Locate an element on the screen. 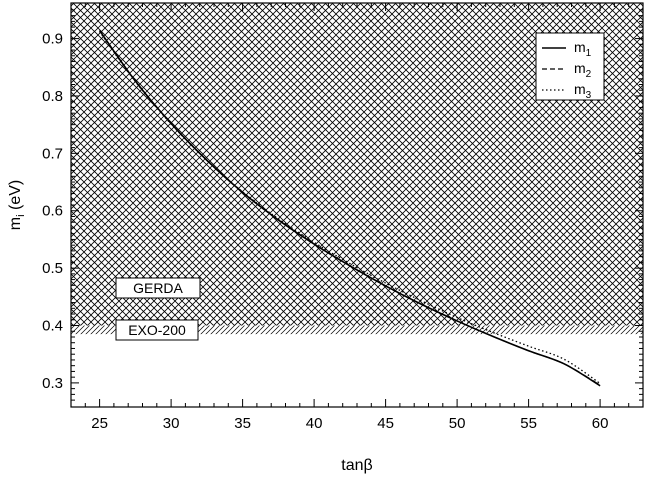 Image resolution: width=654 pixels, height=482 pixels. region-label-box-gerda is located at coordinates (158, 288).